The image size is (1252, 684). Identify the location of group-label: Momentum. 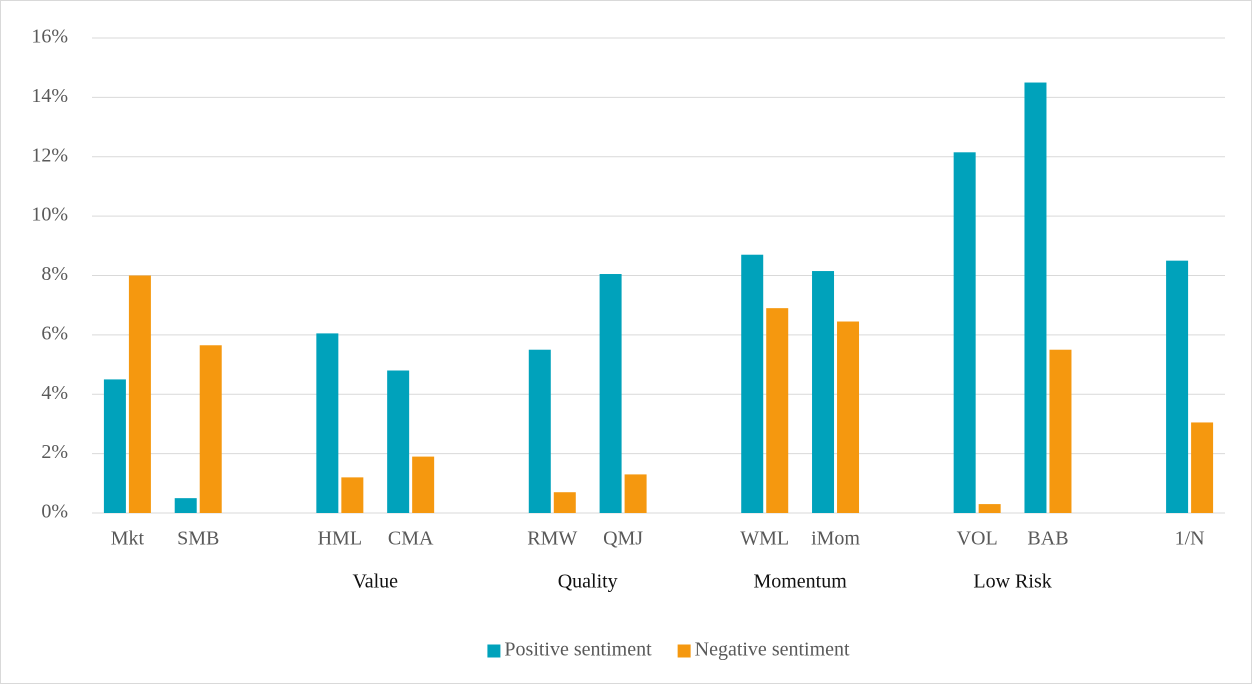
(800, 582).